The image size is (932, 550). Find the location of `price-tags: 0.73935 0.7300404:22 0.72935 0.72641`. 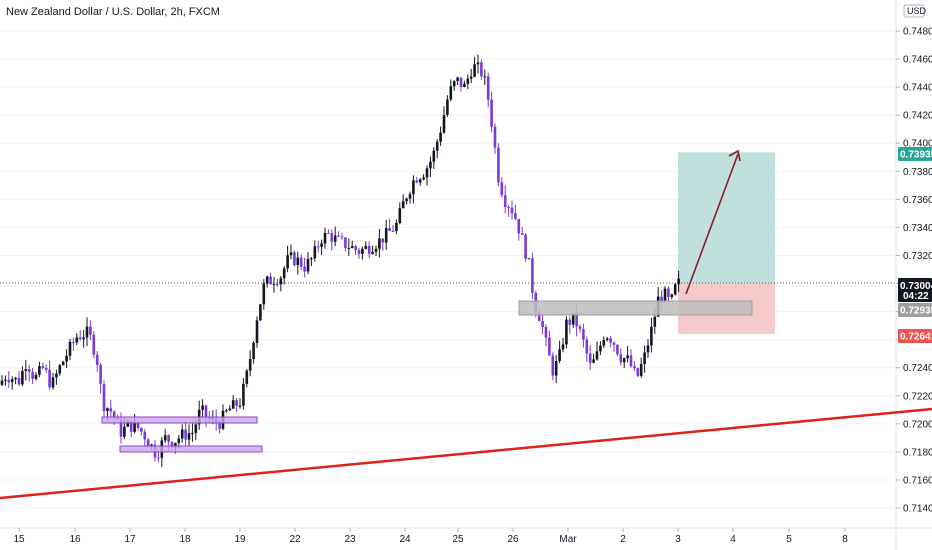

price-tags: 0.73935 0.7300404:22 0.72935 0.72641 is located at coordinates (915, 245).